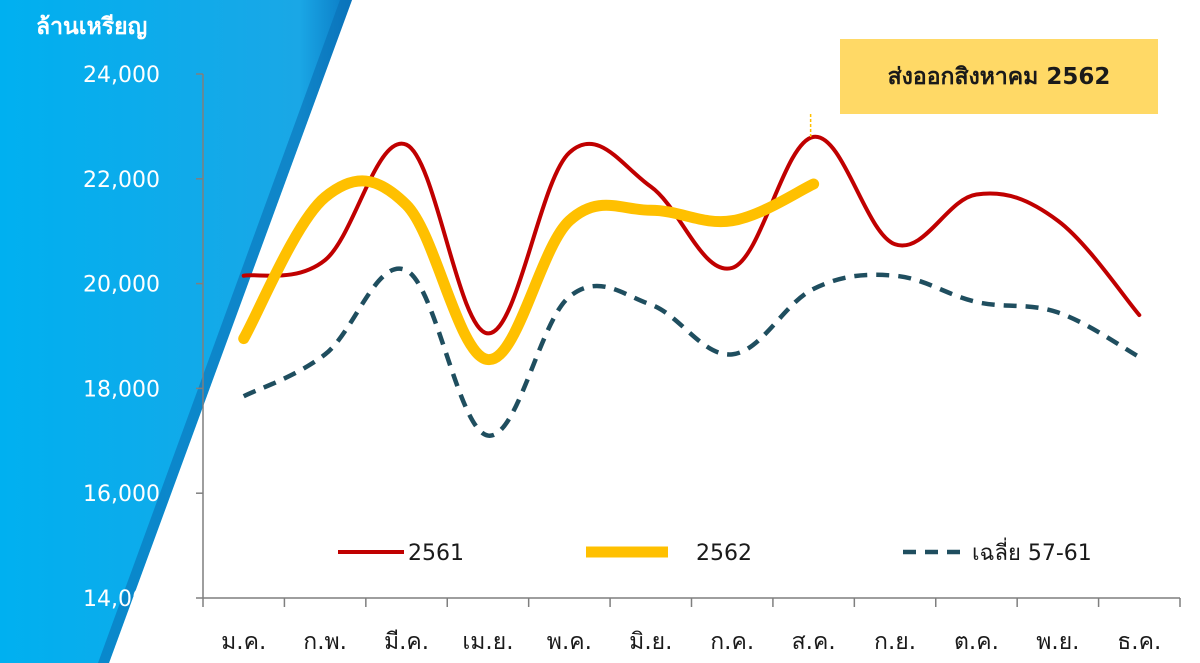 This screenshot has height=663, width=1200. I want to click on x-tick-label: มี.ค., so click(406, 642).